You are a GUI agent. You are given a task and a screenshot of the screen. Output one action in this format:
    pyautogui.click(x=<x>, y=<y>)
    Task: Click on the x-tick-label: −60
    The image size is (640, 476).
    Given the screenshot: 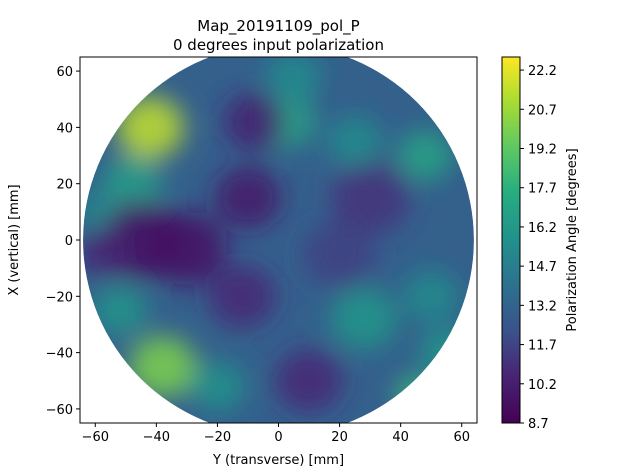 What is the action you would take?
    pyautogui.click(x=95, y=437)
    